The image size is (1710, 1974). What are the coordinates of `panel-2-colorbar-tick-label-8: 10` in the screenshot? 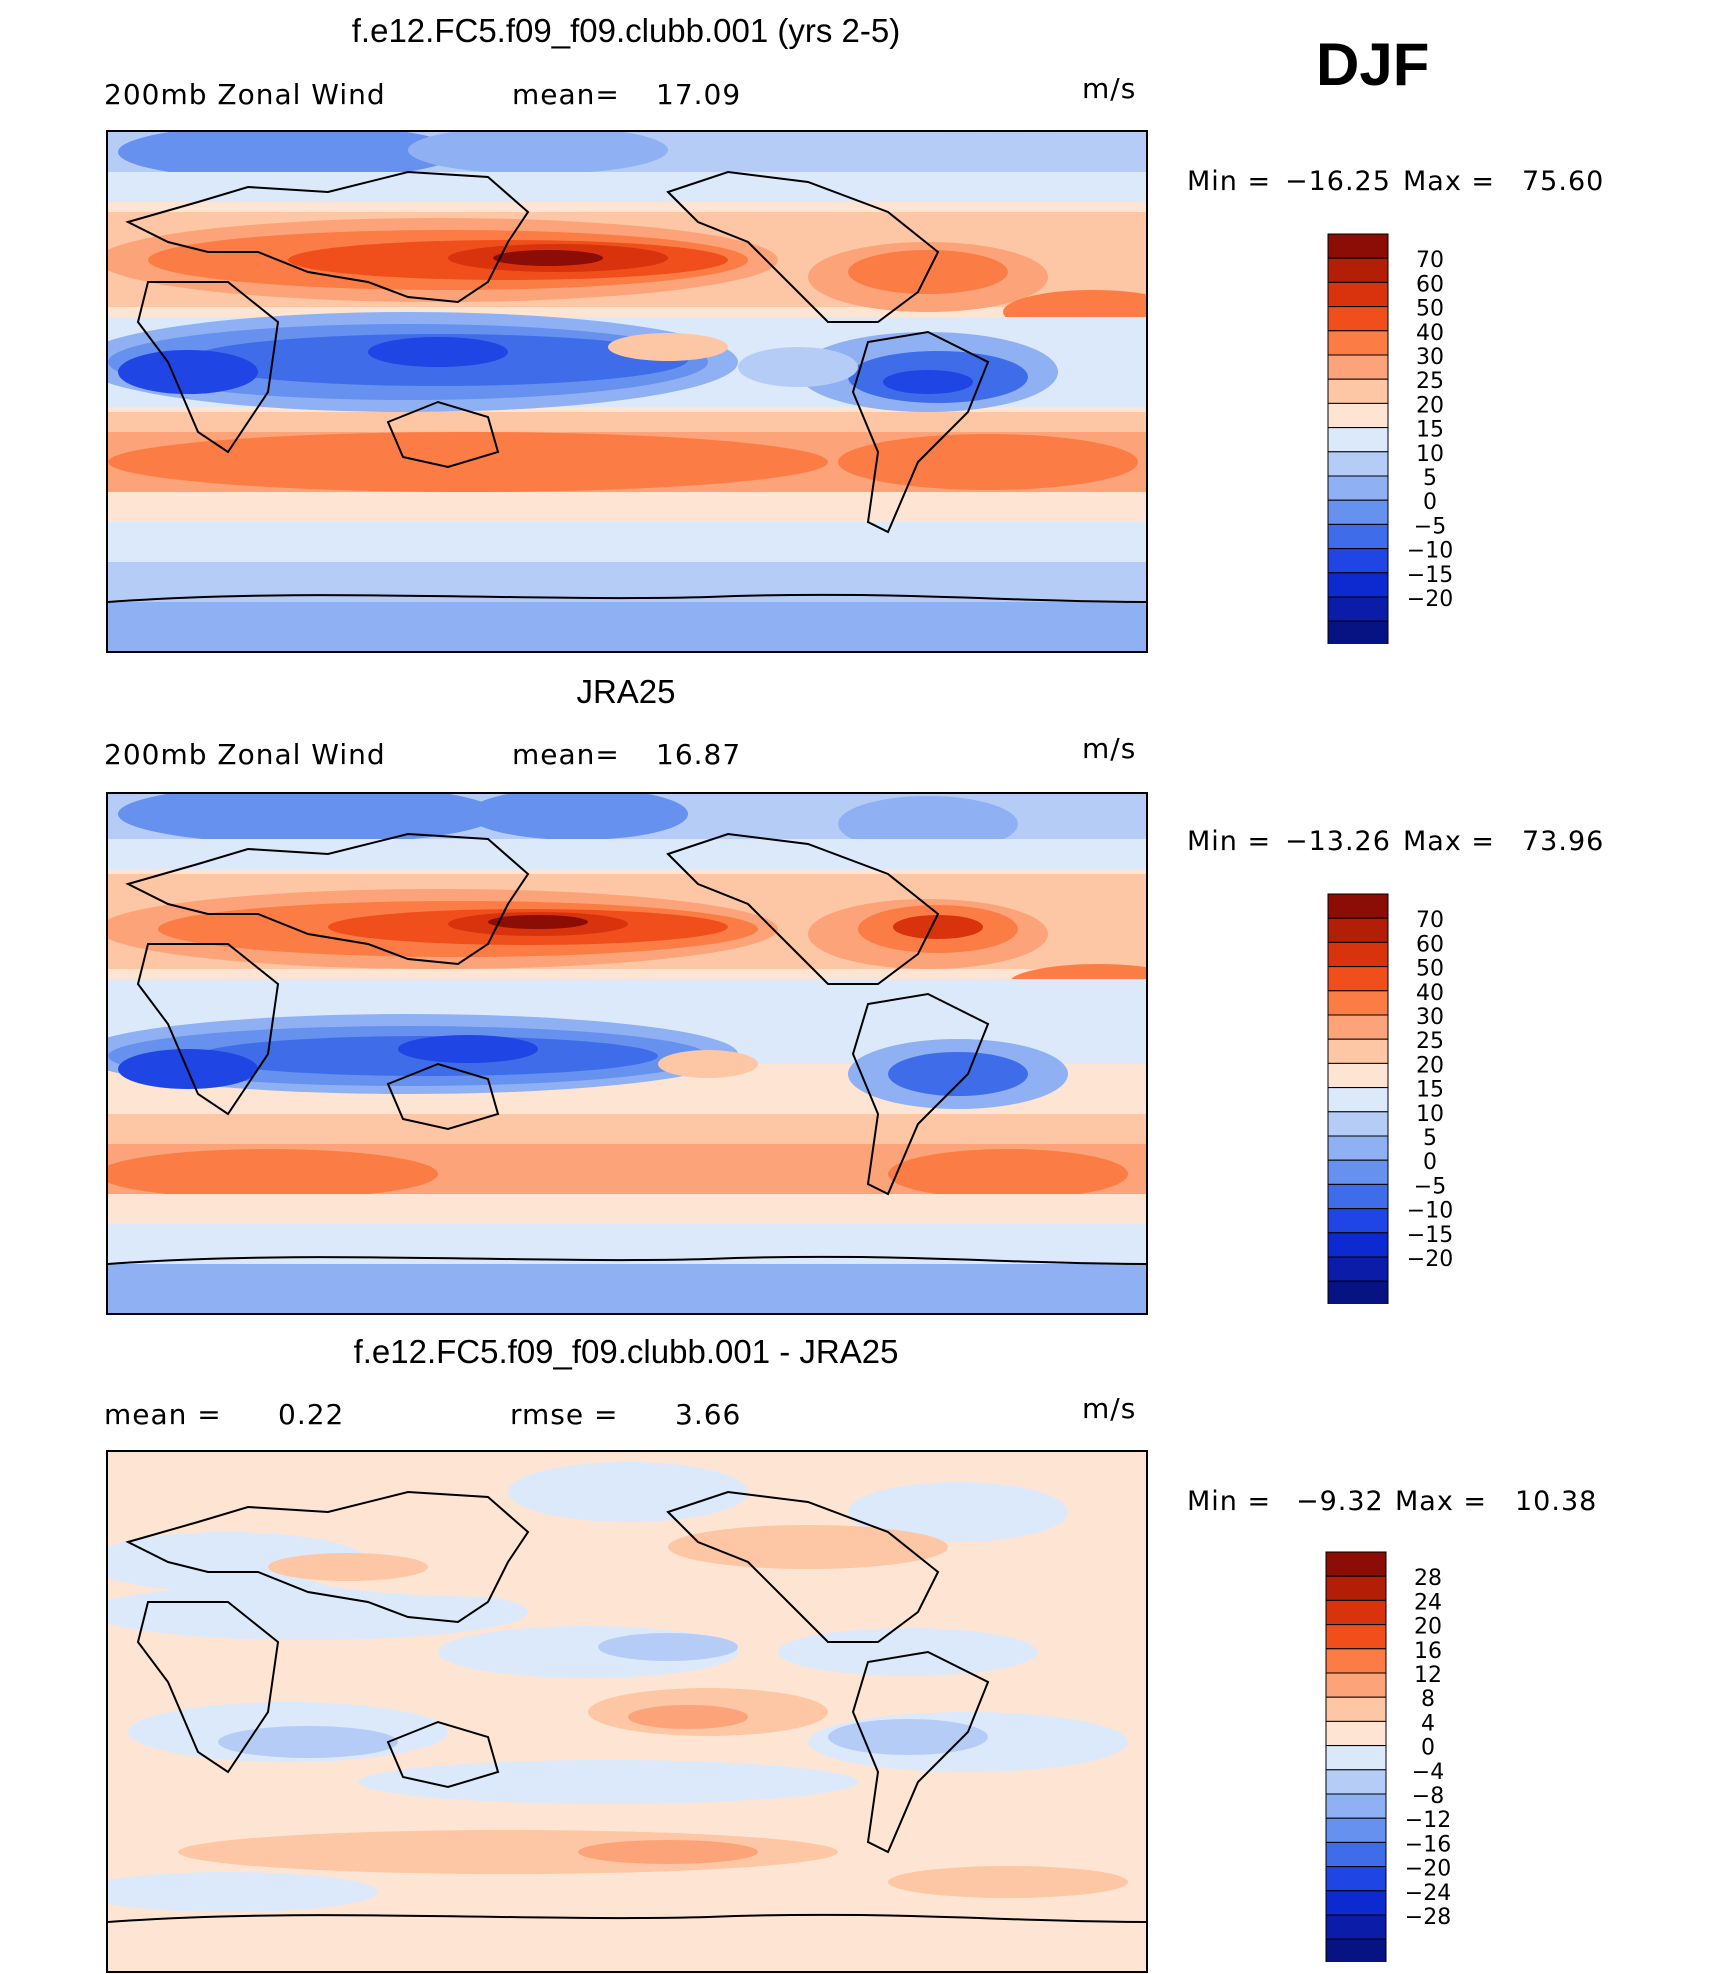 It's located at (1430, 1114).